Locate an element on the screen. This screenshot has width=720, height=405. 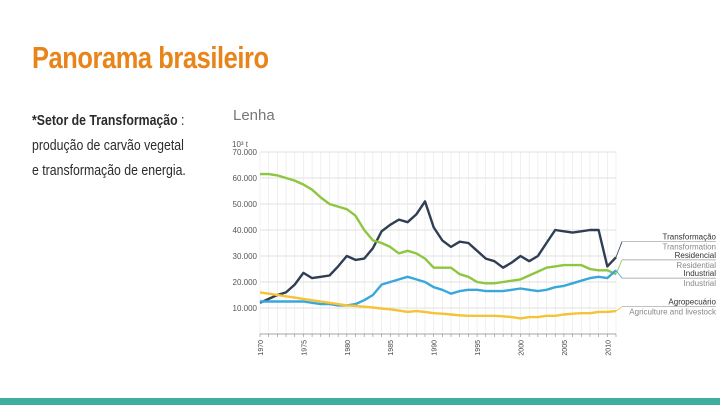
y-tick-label: 50.000 is located at coordinates (245, 204).